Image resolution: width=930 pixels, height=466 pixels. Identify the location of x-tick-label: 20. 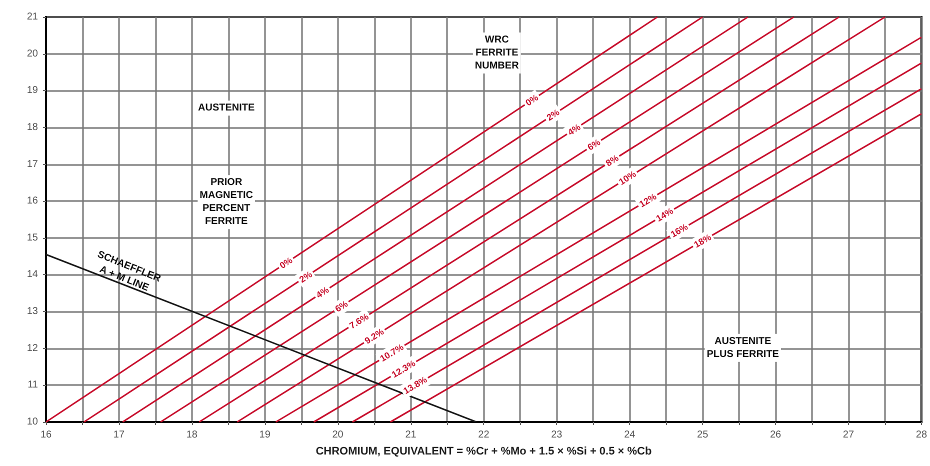
(338, 435).